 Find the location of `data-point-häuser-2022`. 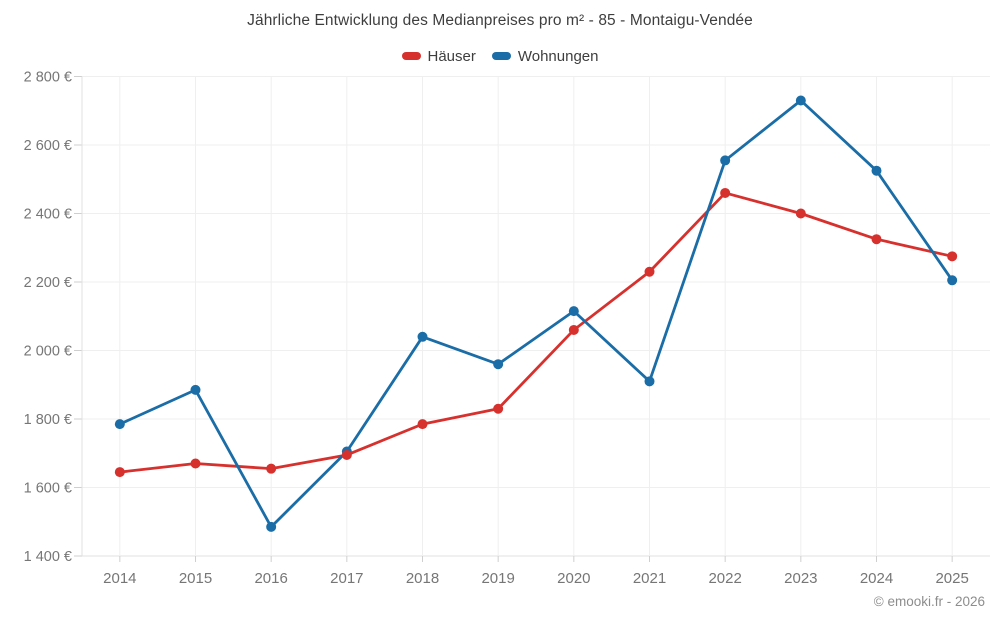

data-point-häuser-2022 is located at coordinates (725, 192).